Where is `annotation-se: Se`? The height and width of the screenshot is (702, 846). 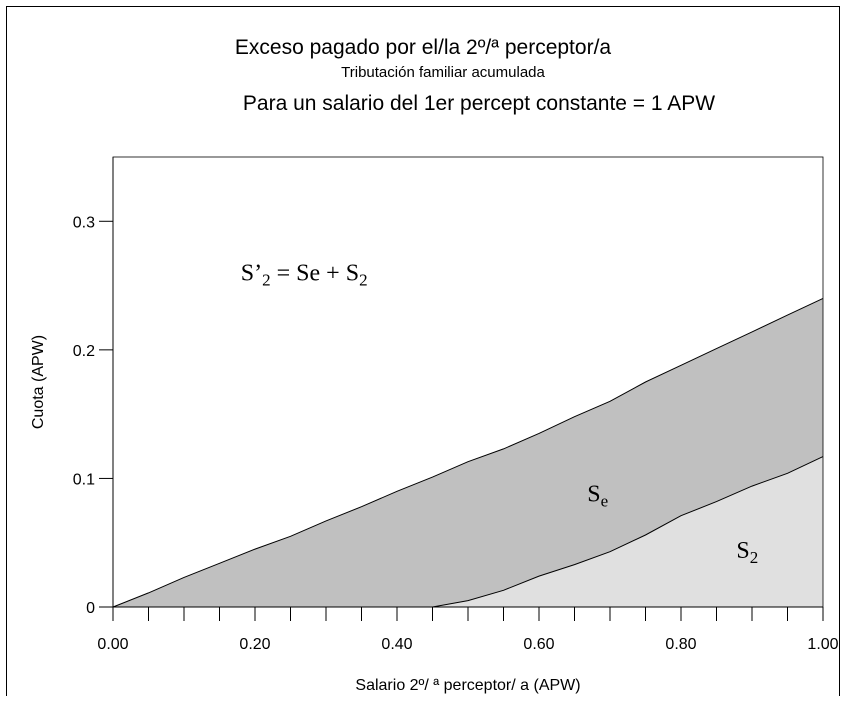 annotation-se: Se is located at coordinates (597, 496).